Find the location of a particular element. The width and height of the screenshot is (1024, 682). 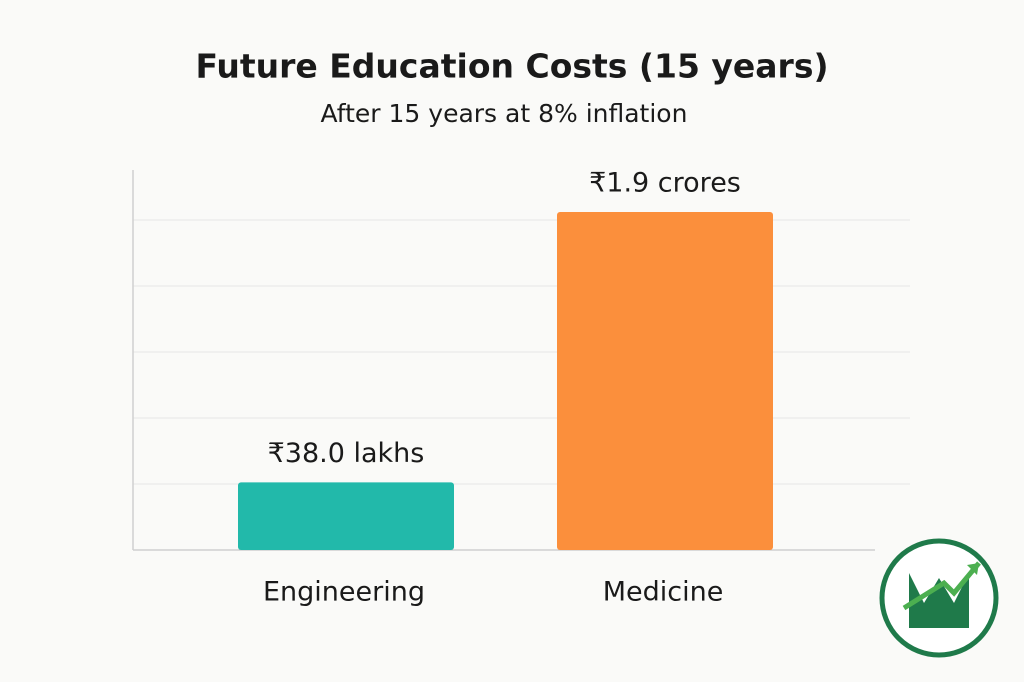

data-label: ₹38.0 lakhs is located at coordinates (346, 453).